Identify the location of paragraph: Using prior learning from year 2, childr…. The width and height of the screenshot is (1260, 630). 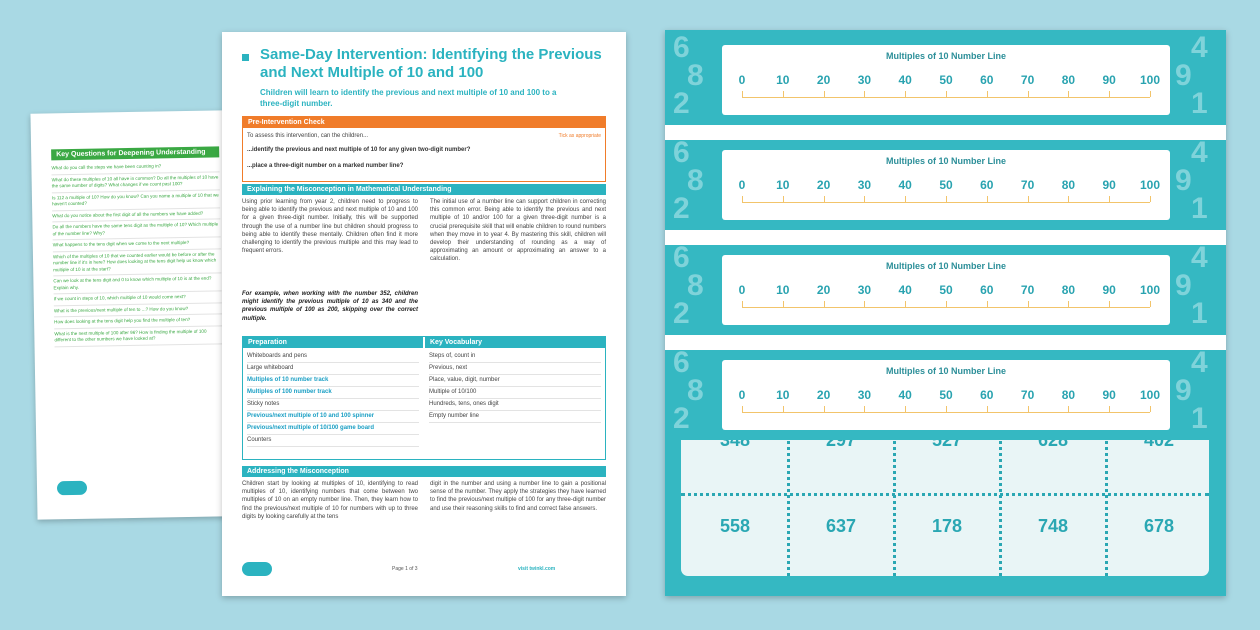
(330, 227).